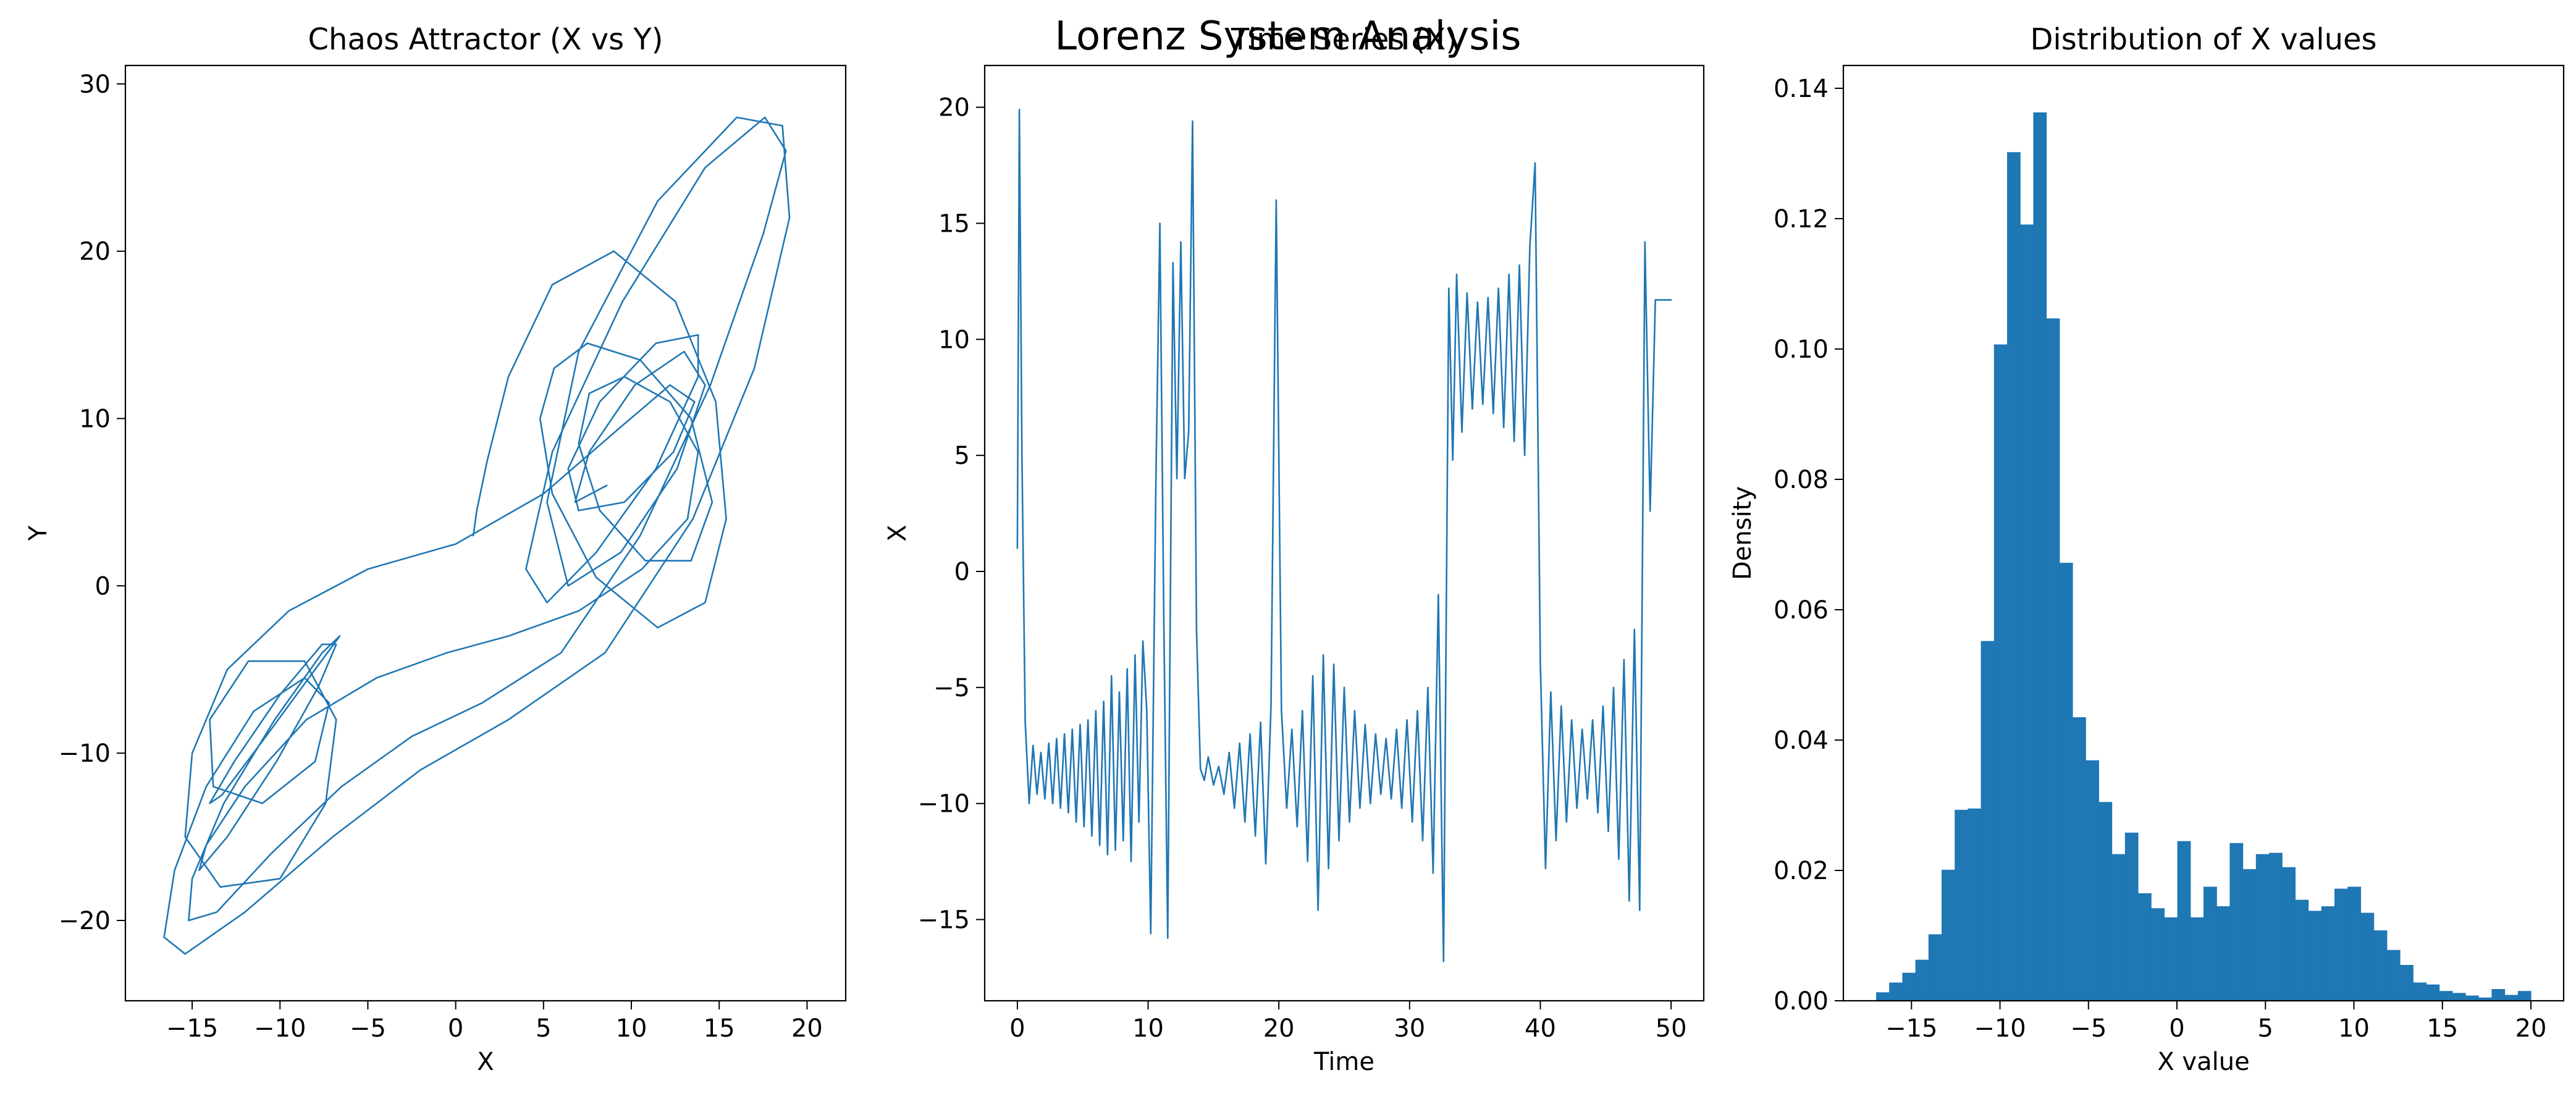 Image resolution: width=2576 pixels, height=1099 pixels. What do you see at coordinates (2203, 1062) in the screenshot?
I see `x-axis-label: X value` at bounding box center [2203, 1062].